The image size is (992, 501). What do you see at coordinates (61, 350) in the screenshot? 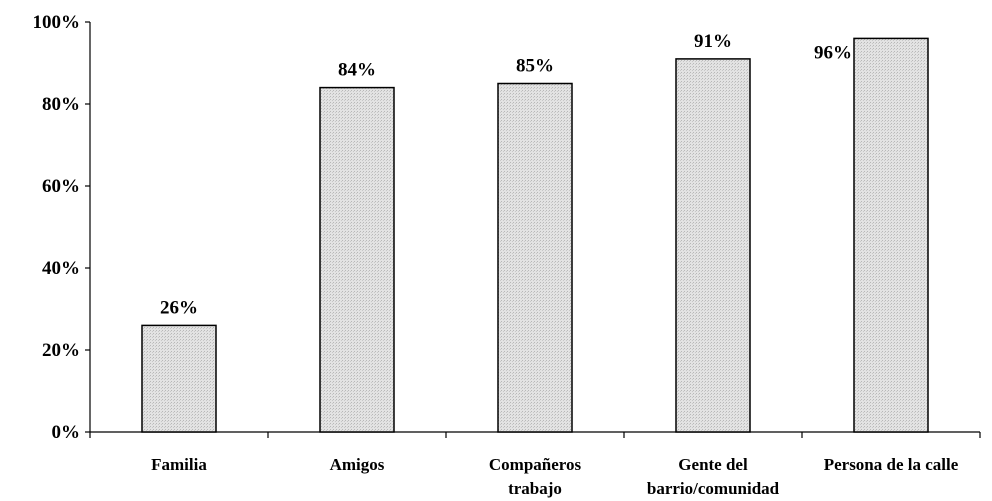
I see `y-tick-label: 20%` at bounding box center [61, 350].